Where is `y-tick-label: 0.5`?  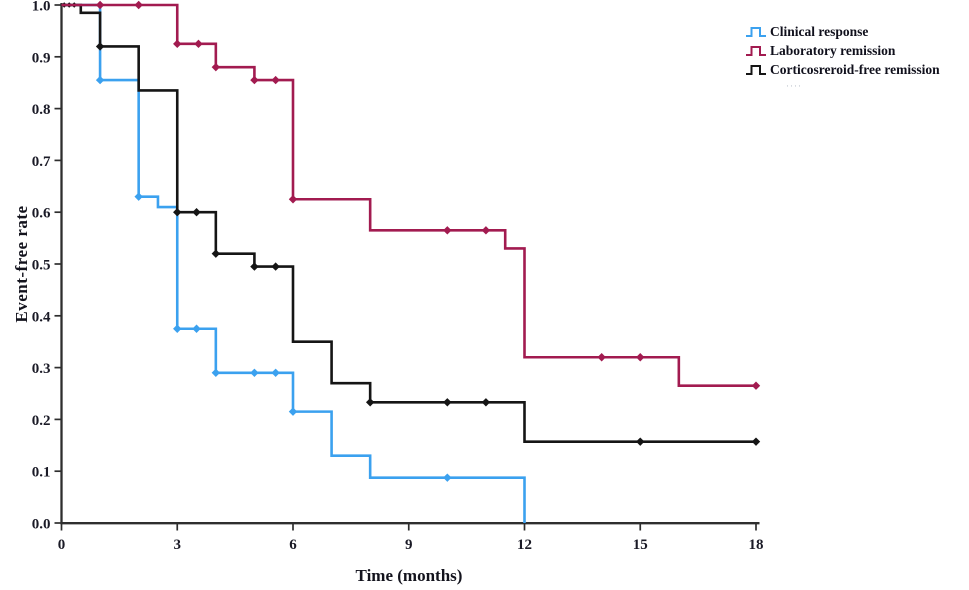 y-tick-label: 0.5 is located at coordinates (41, 266).